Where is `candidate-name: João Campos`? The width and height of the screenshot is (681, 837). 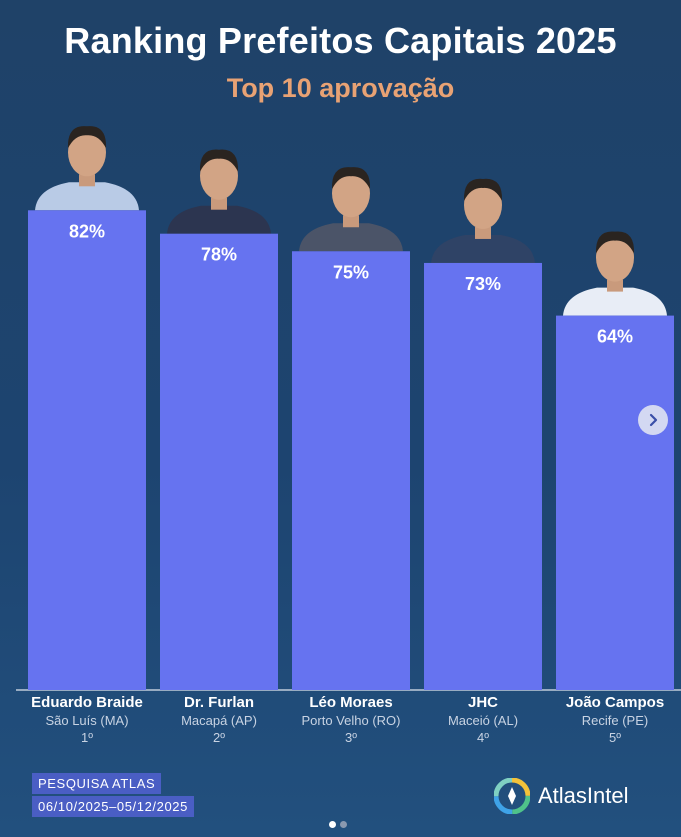
candidate-name: João Campos is located at coordinates (615, 702).